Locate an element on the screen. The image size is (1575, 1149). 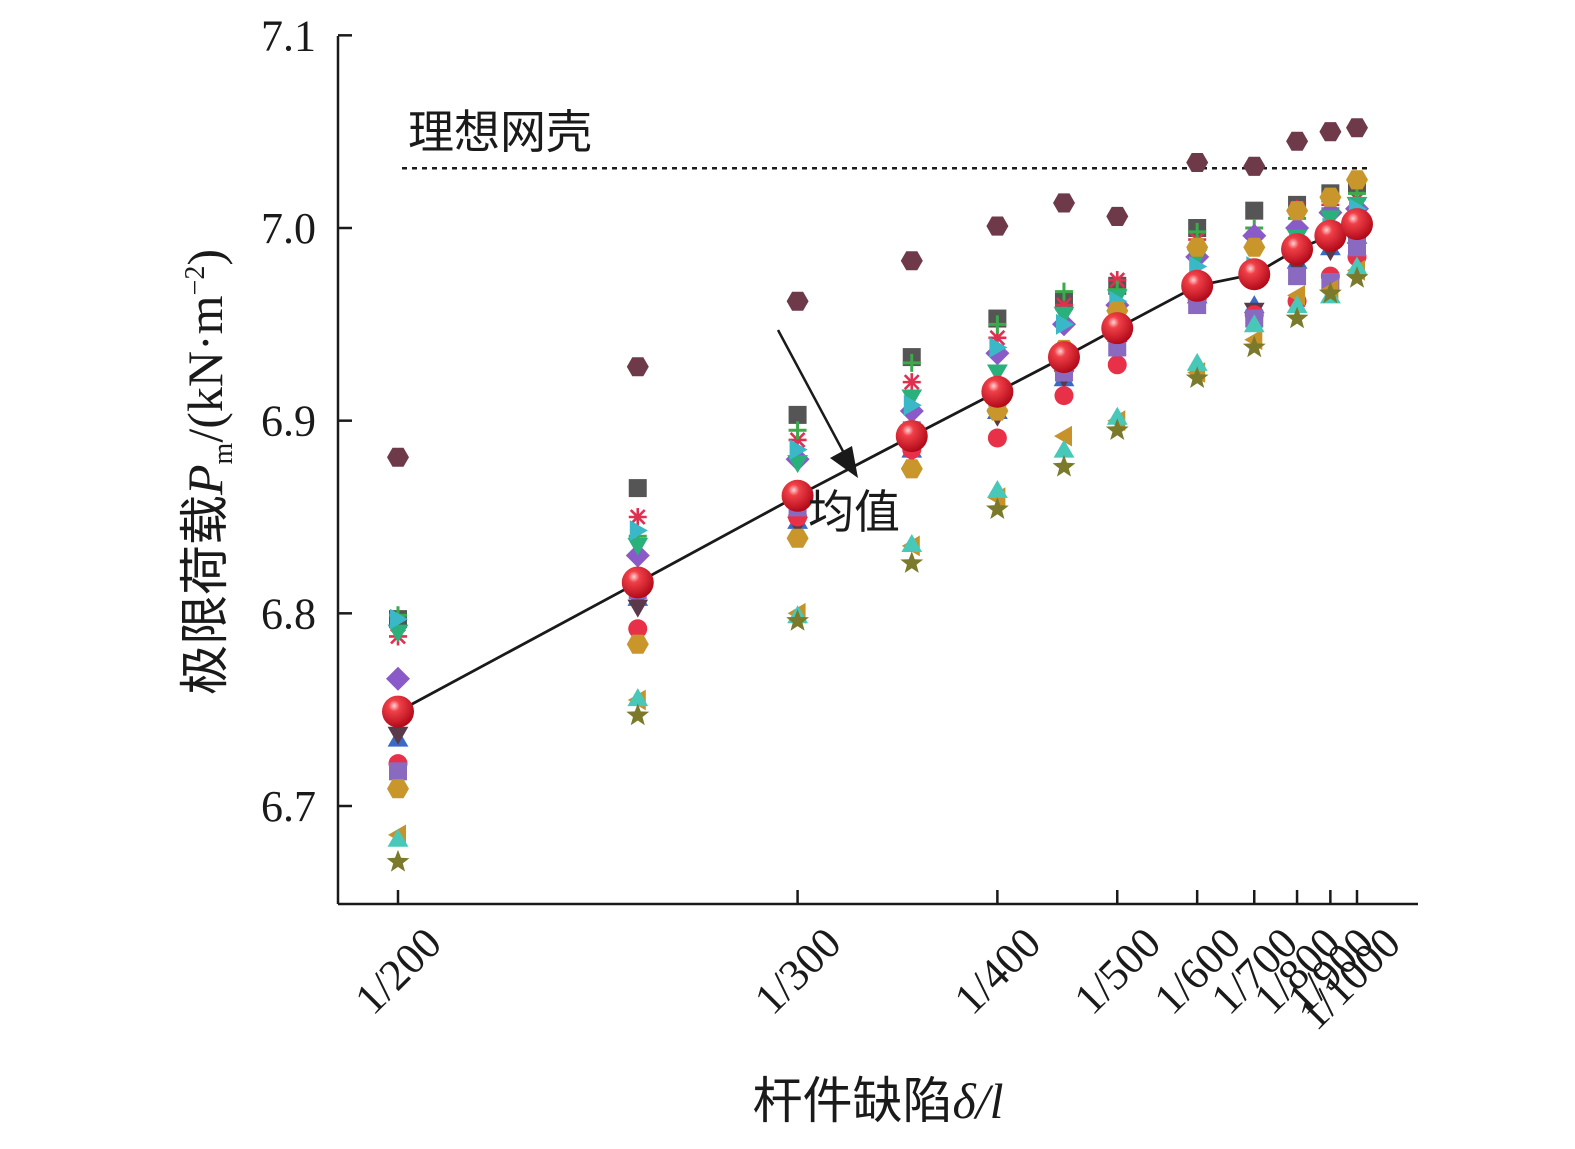
x-tick-label: 1/300 is located at coordinates (798, 971).